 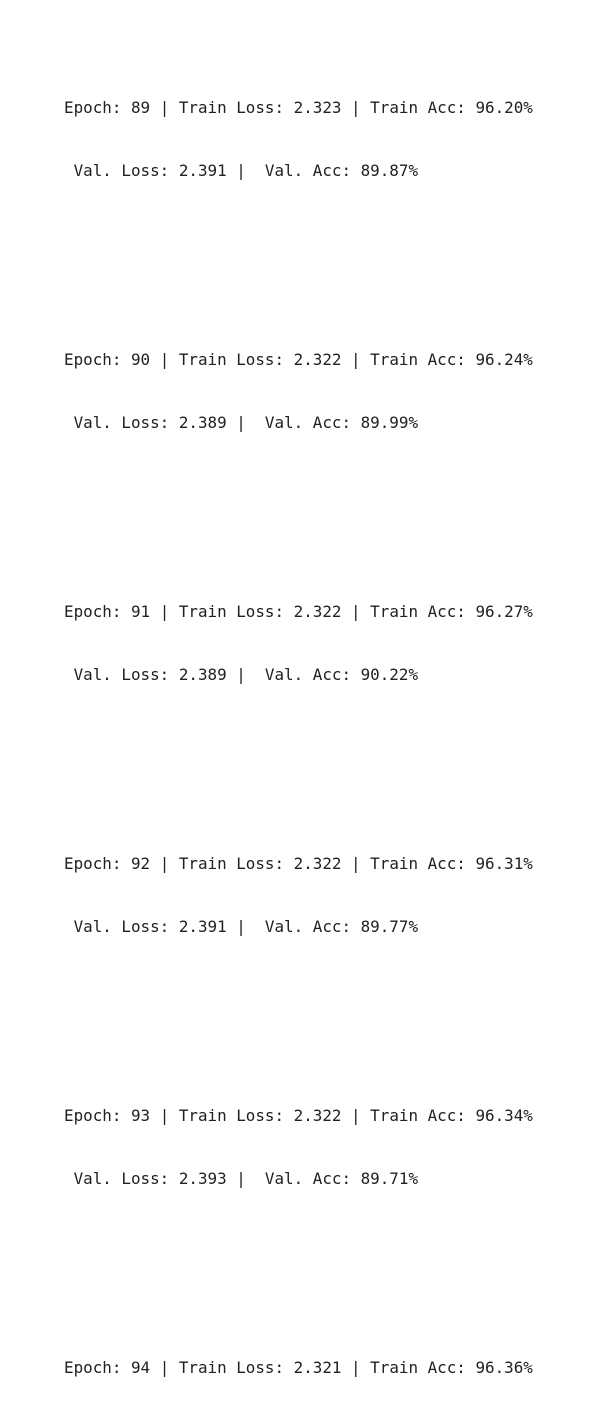 I want to click on val-metrics-line: Val. Loss: 2.389 | Val. Acc: 90.22%, so click(x=241, y=674).